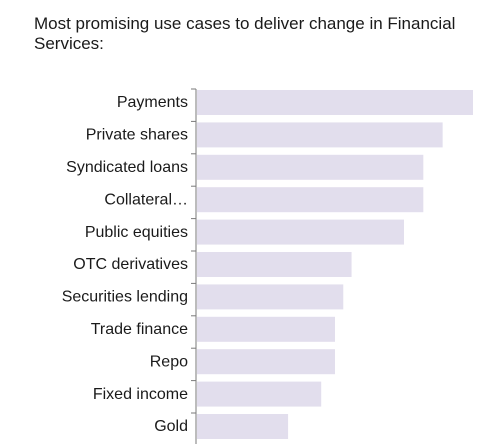 The height and width of the screenshot is (444, 501). I want to click on category-label: Securities lending, so click(125, 297).